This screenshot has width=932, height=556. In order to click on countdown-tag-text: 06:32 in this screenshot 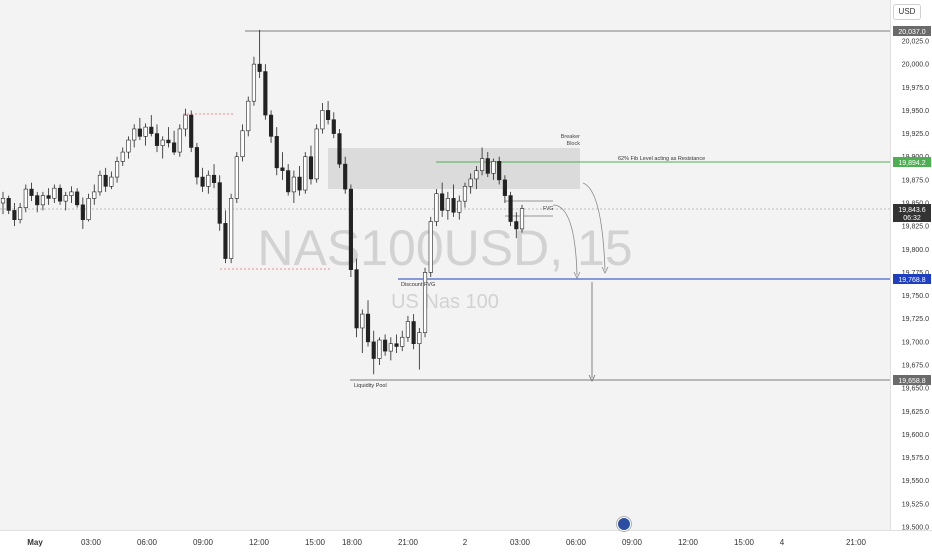, I will do `click(912, 218)`.